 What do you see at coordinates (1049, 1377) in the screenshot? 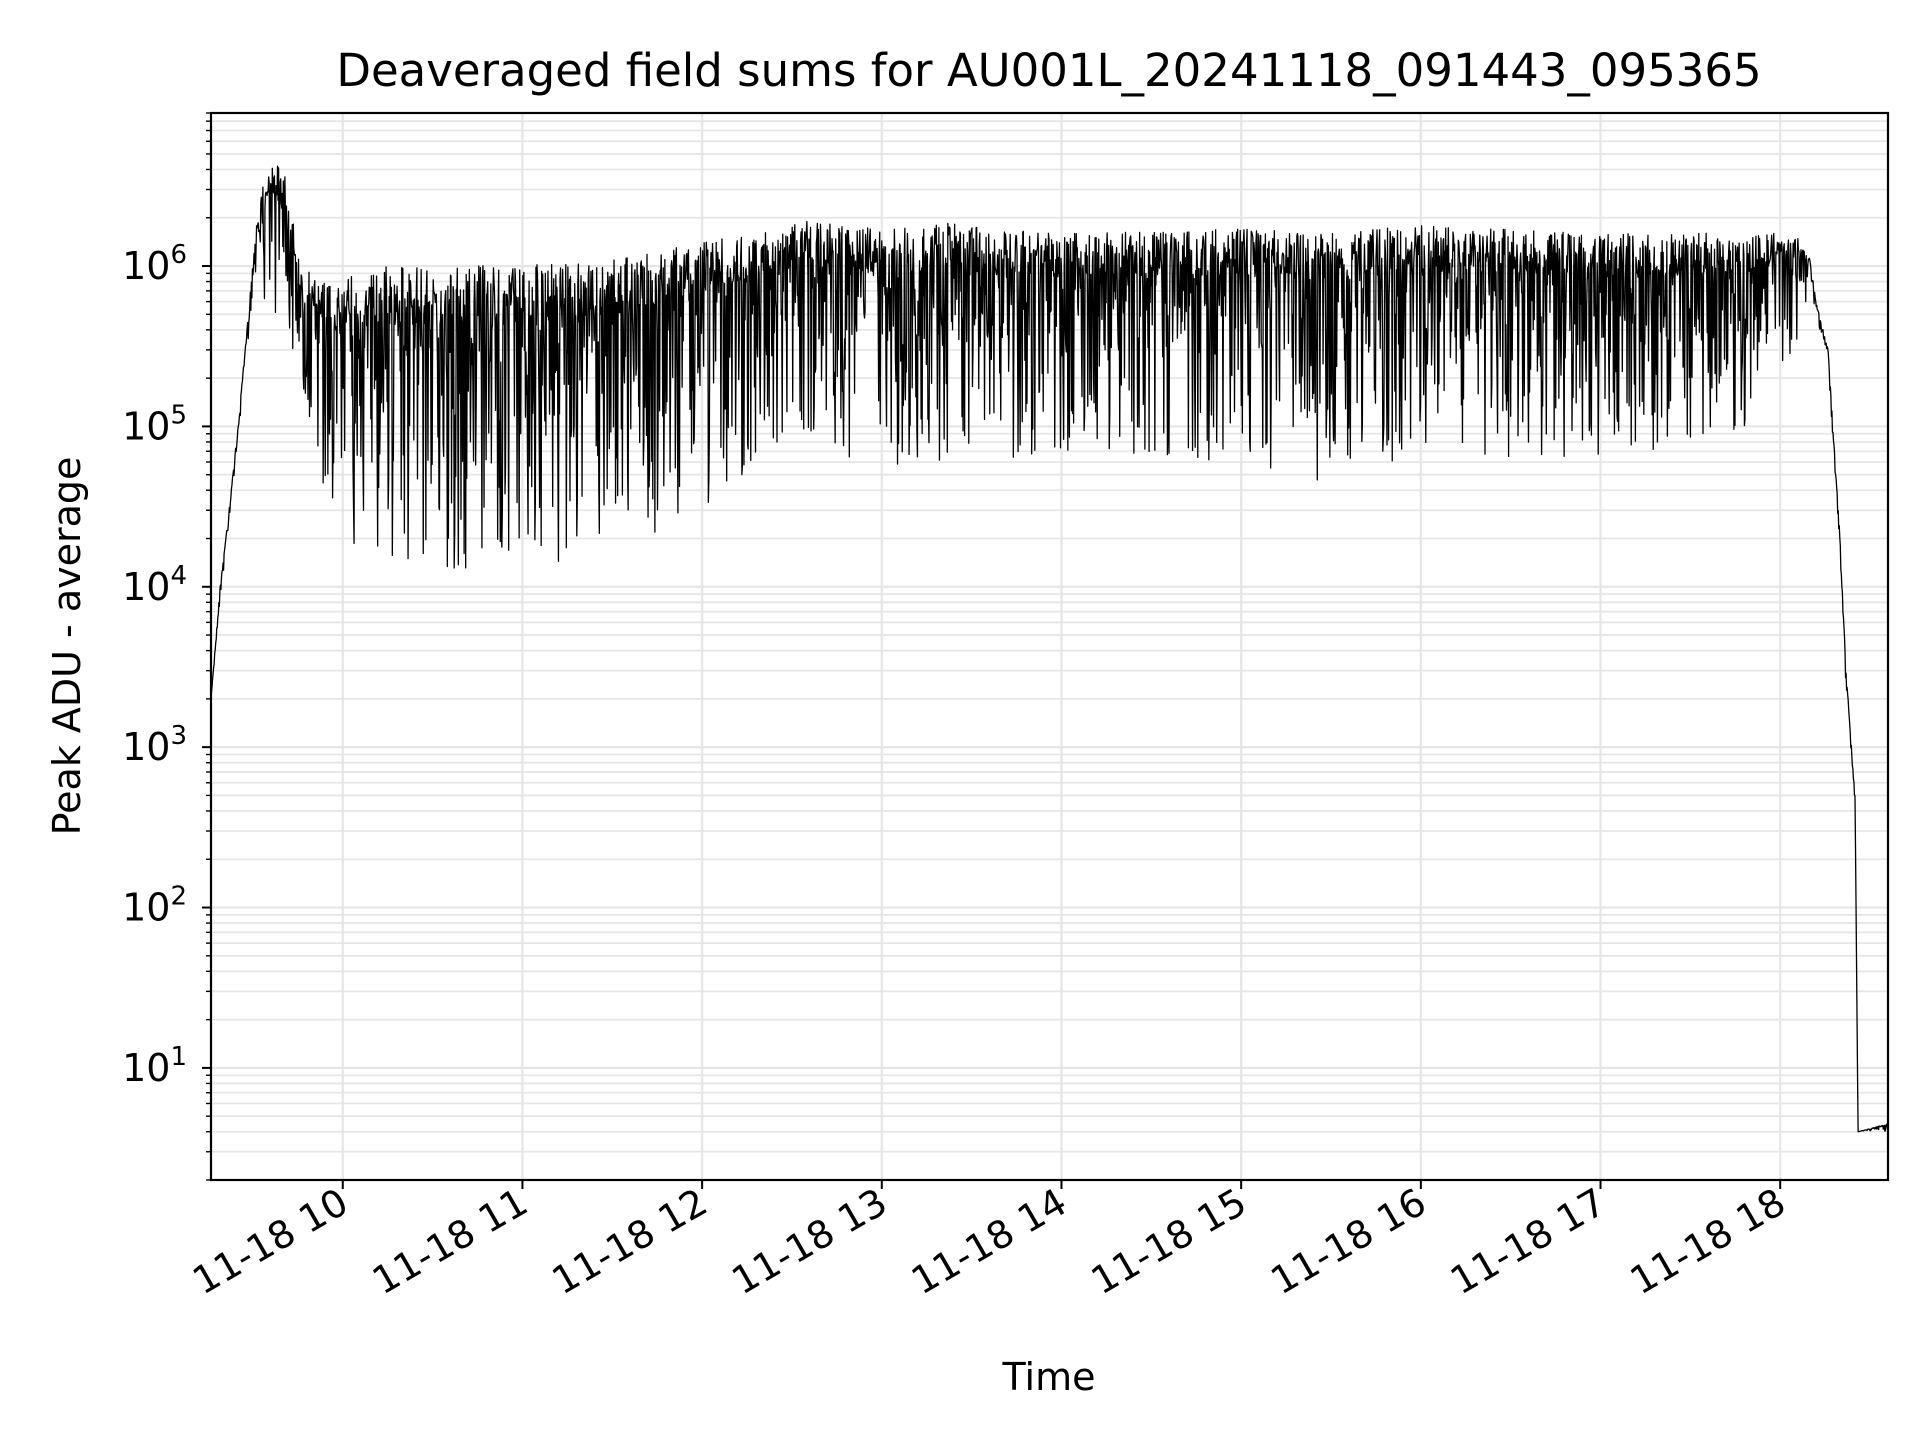
I see `x-axis-label: Time` at bounding box center [1049, 1377].